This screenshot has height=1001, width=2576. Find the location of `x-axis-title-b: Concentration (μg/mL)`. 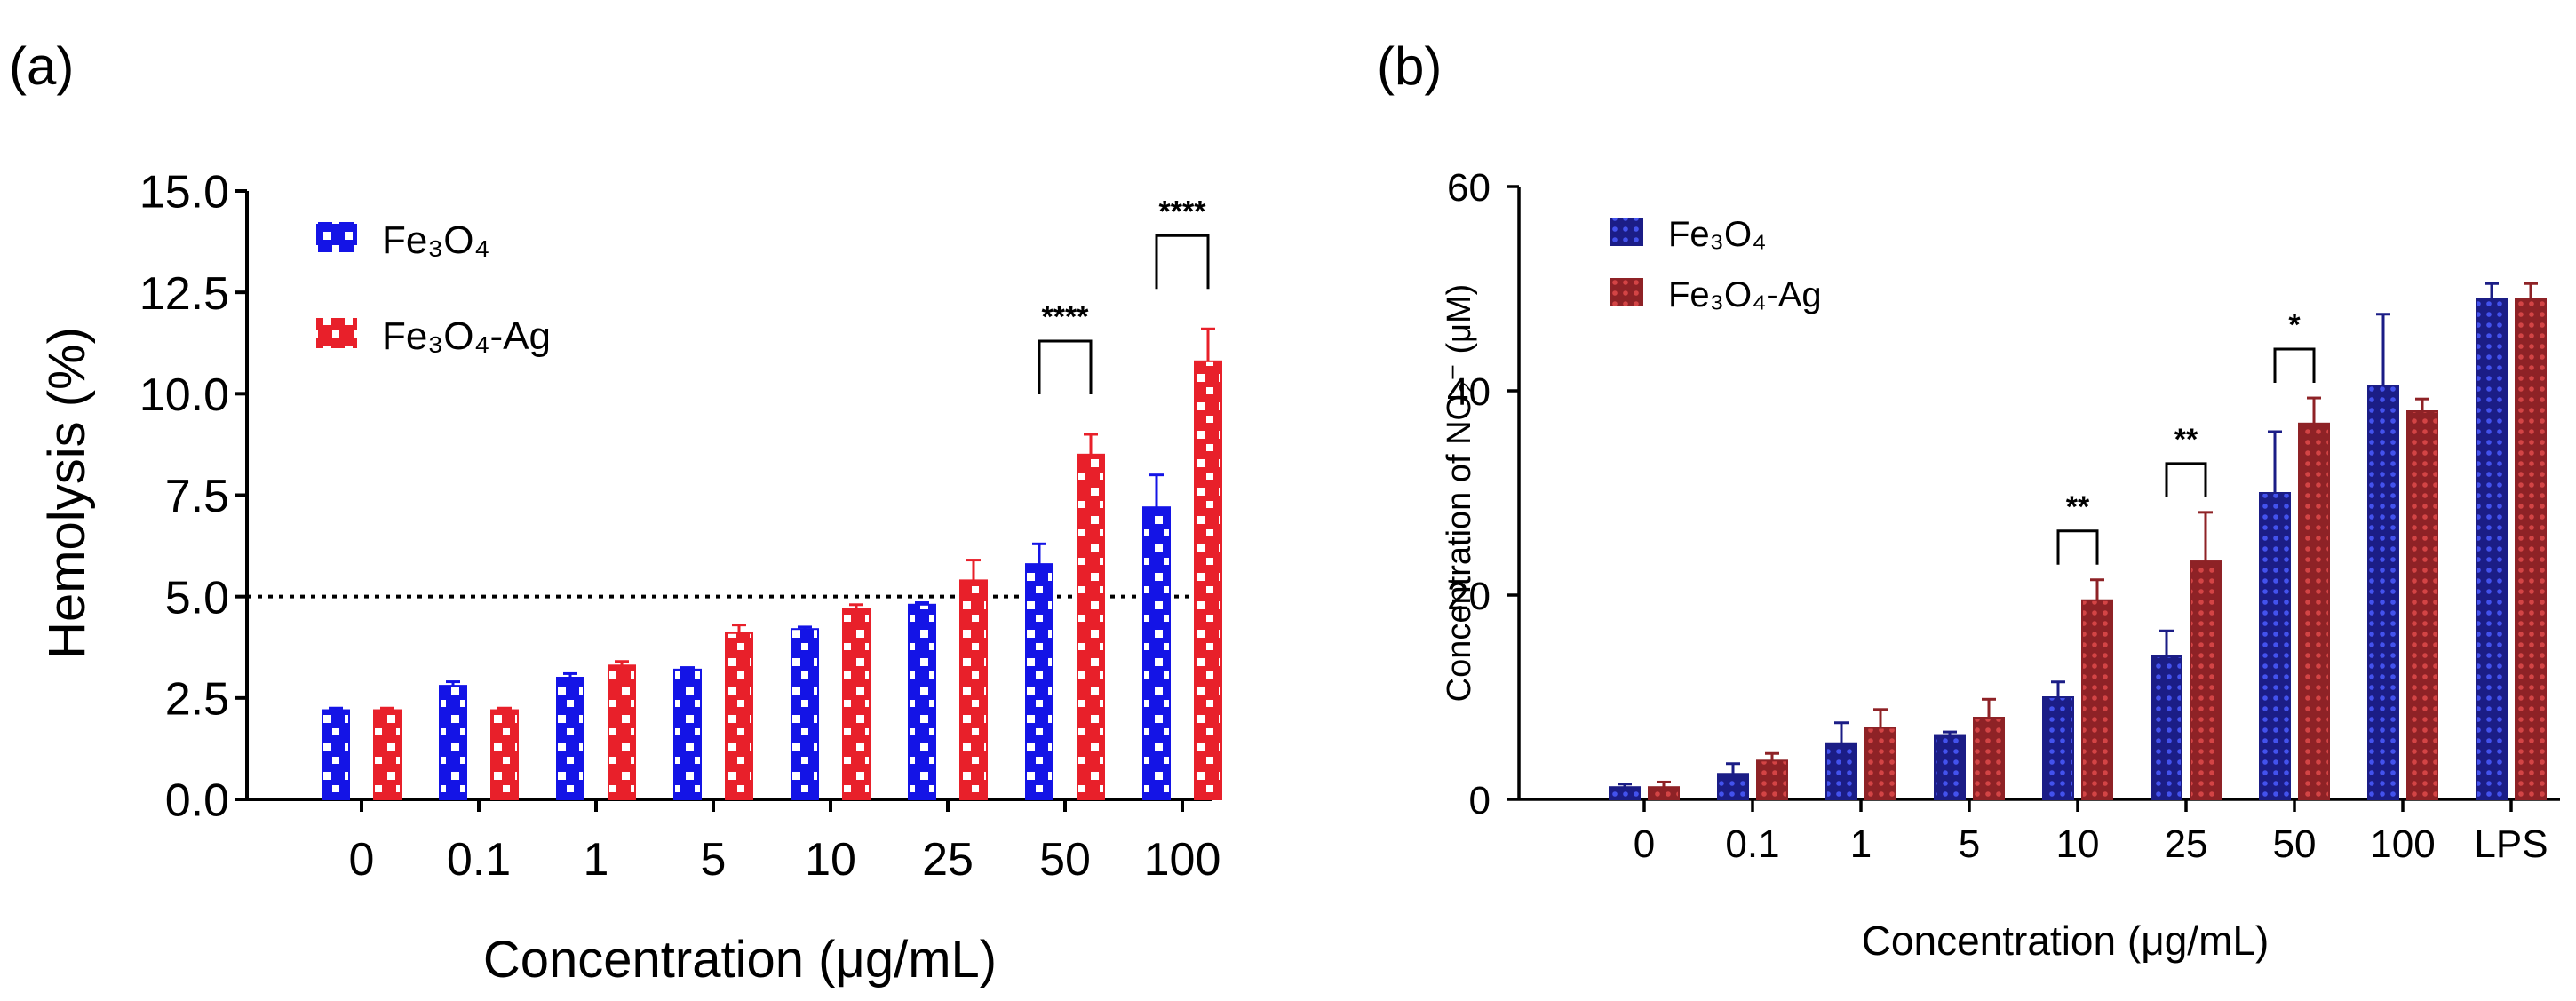

x-axis-title-b: Concentration (μg/mL) is located at coordinates (2066, 941).